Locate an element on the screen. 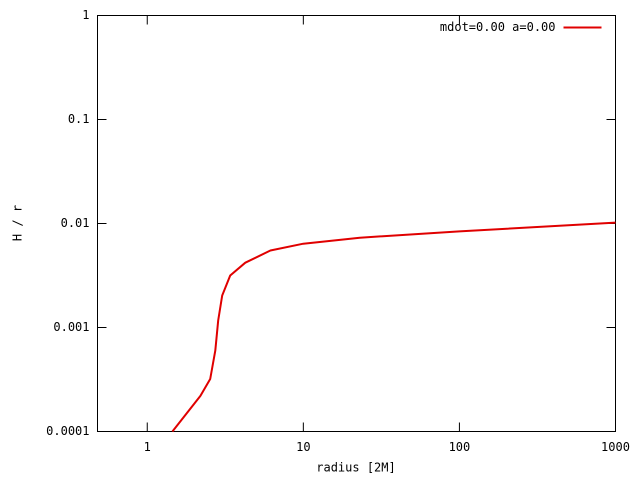 The width and height of the screenshot is (640, 480). x-tick-label: 1000 is located at coordinates (615, 447).